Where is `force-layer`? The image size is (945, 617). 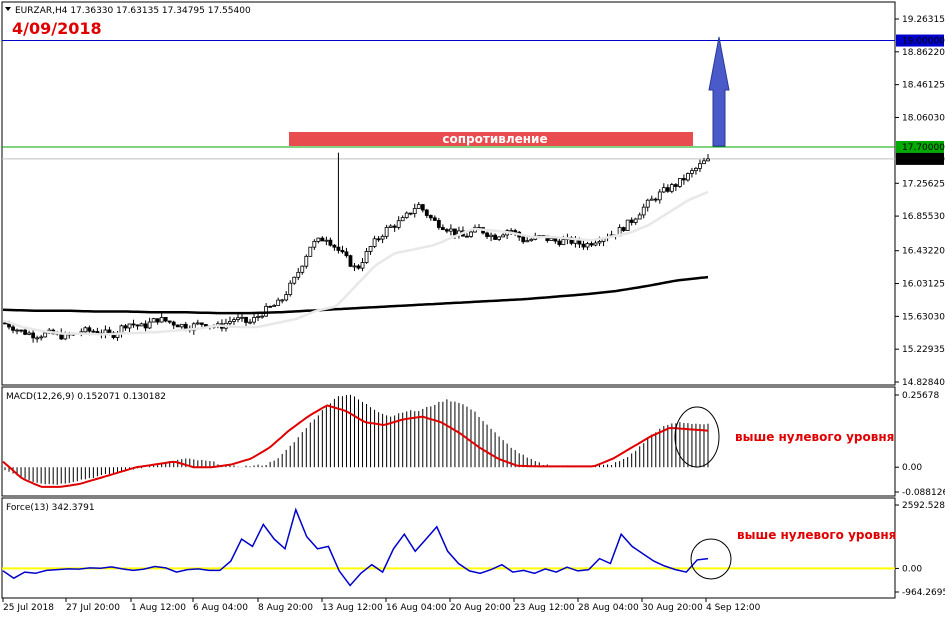
force-layer is located at coordinates (448, 547).